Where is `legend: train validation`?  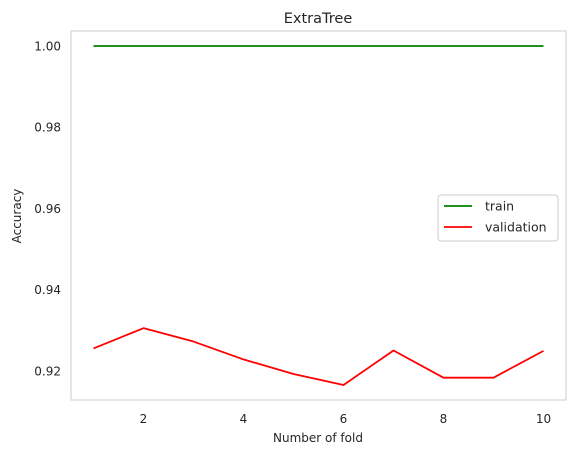
legend: train validation is located at coordinates (498, 218).